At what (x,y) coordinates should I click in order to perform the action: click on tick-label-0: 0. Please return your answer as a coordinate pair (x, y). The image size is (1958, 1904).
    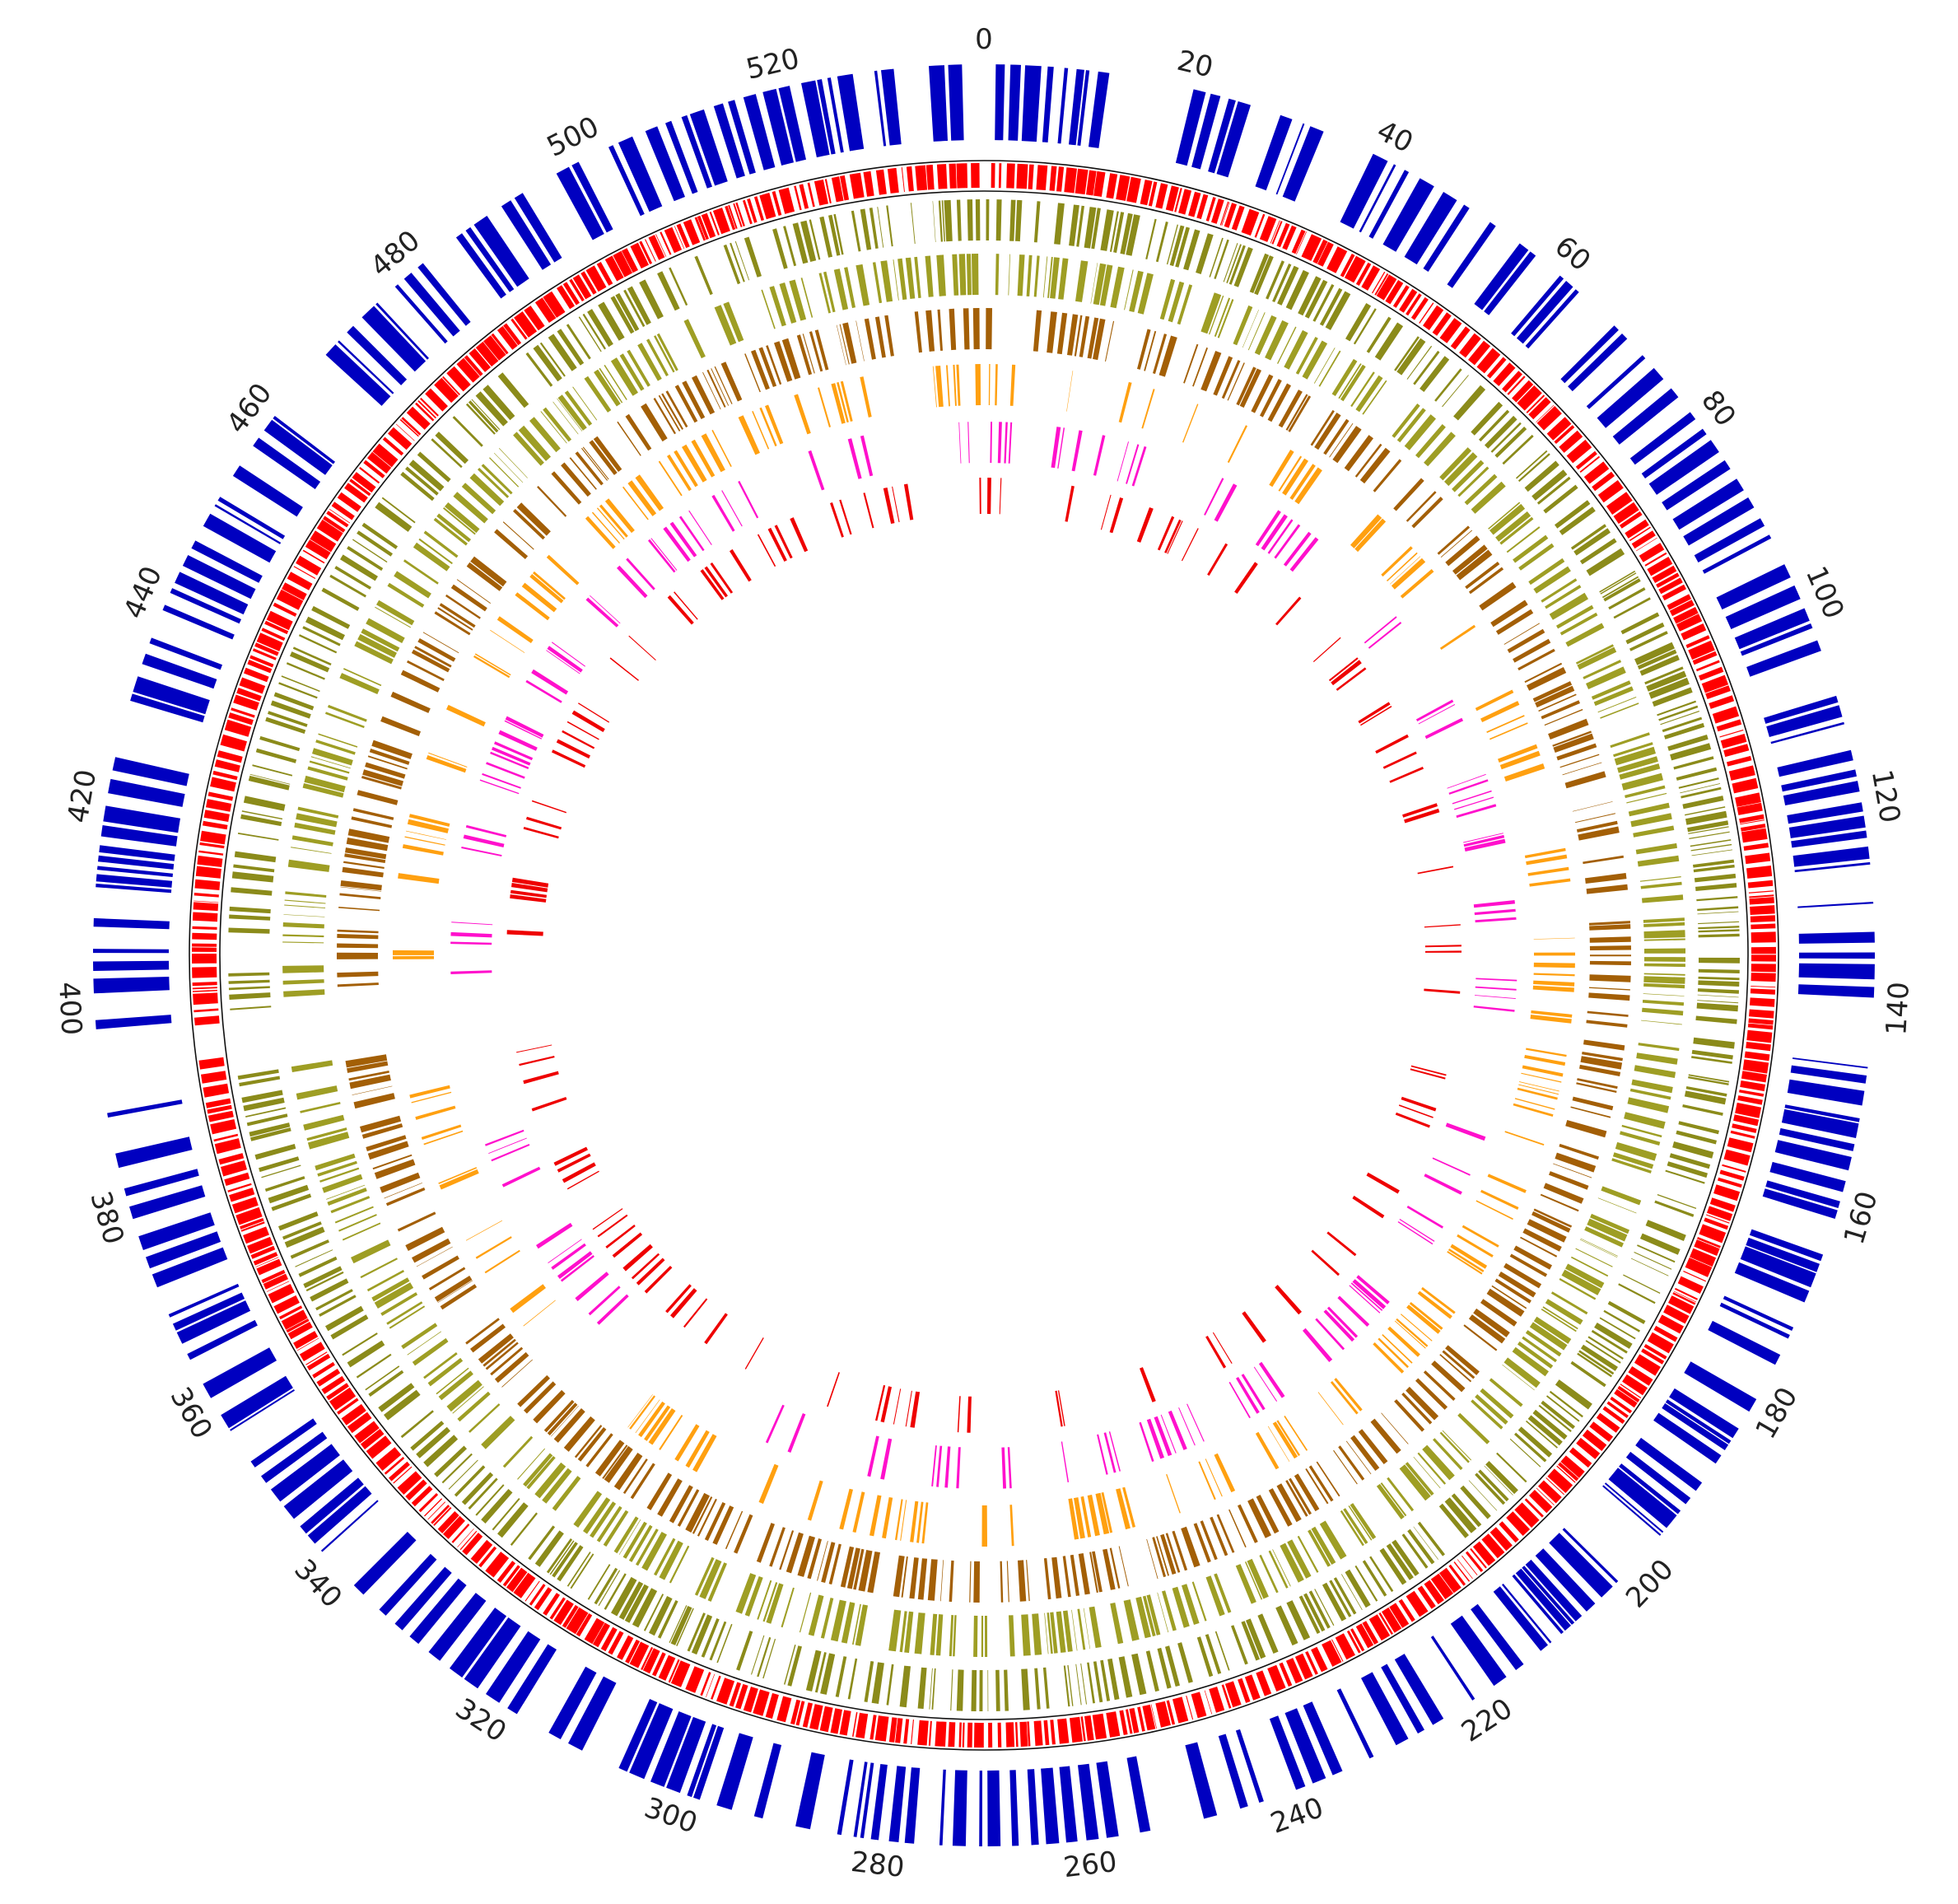
    Looking at the image, I should click on (984, 39).